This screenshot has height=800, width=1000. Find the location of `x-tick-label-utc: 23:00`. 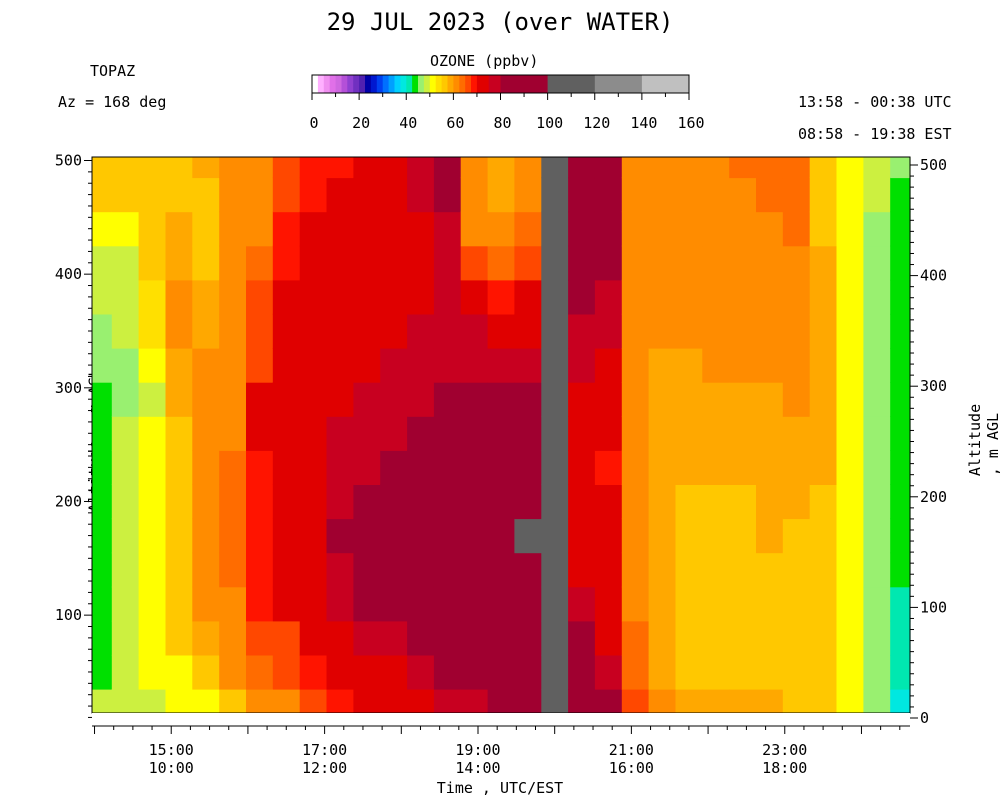

x-tick-label-utc: 23:00 is located at coordinates (784, 750).